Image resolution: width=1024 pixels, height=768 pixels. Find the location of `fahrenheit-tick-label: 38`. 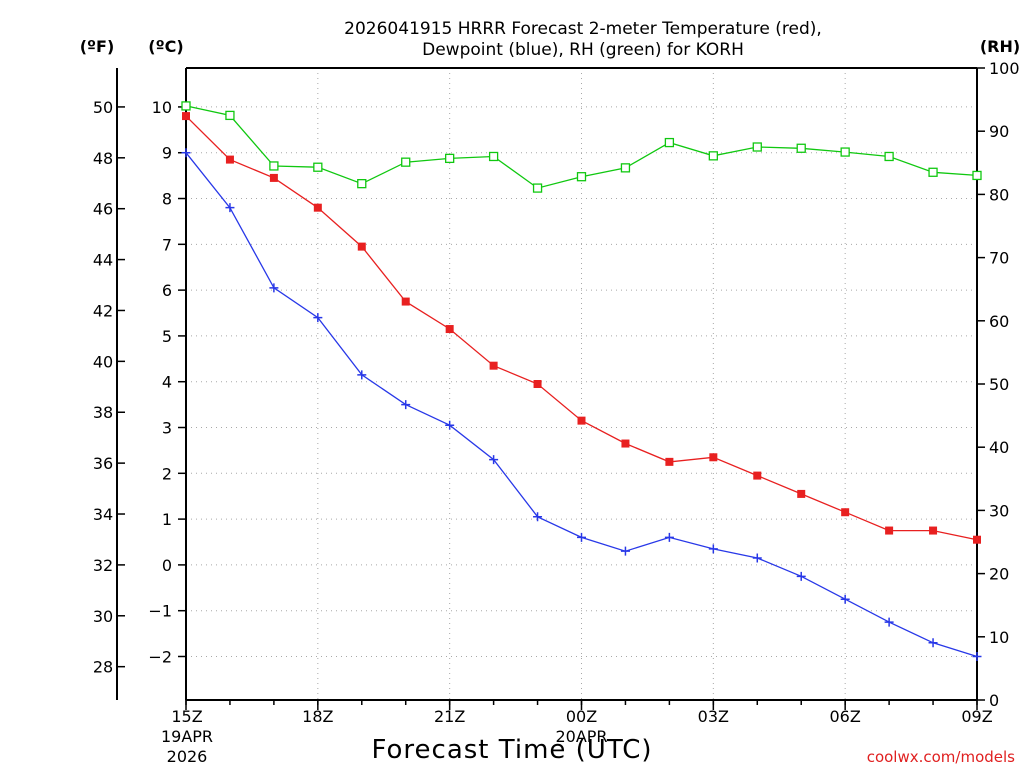

fahrenheit-tick-label: 38 is located at coordinates (103, 412).